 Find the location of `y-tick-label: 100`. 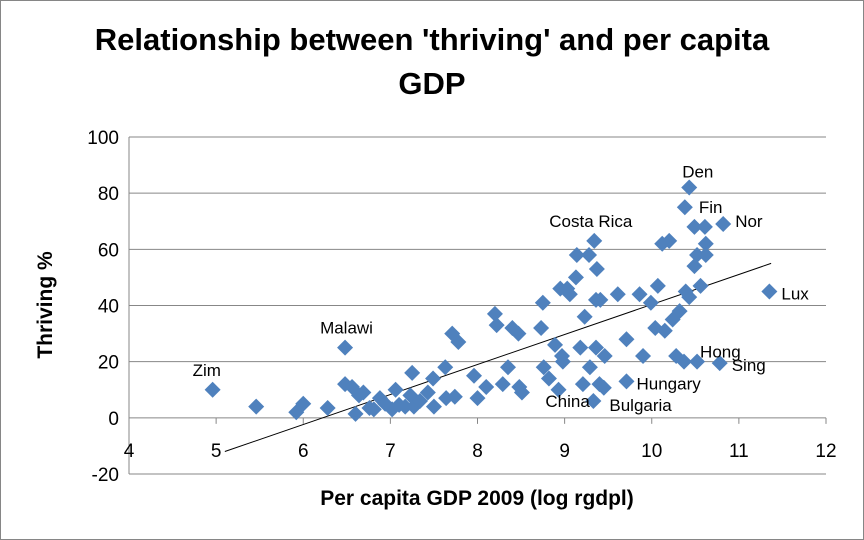

y-tick-label: 100 is located at coordinates (103, 138).